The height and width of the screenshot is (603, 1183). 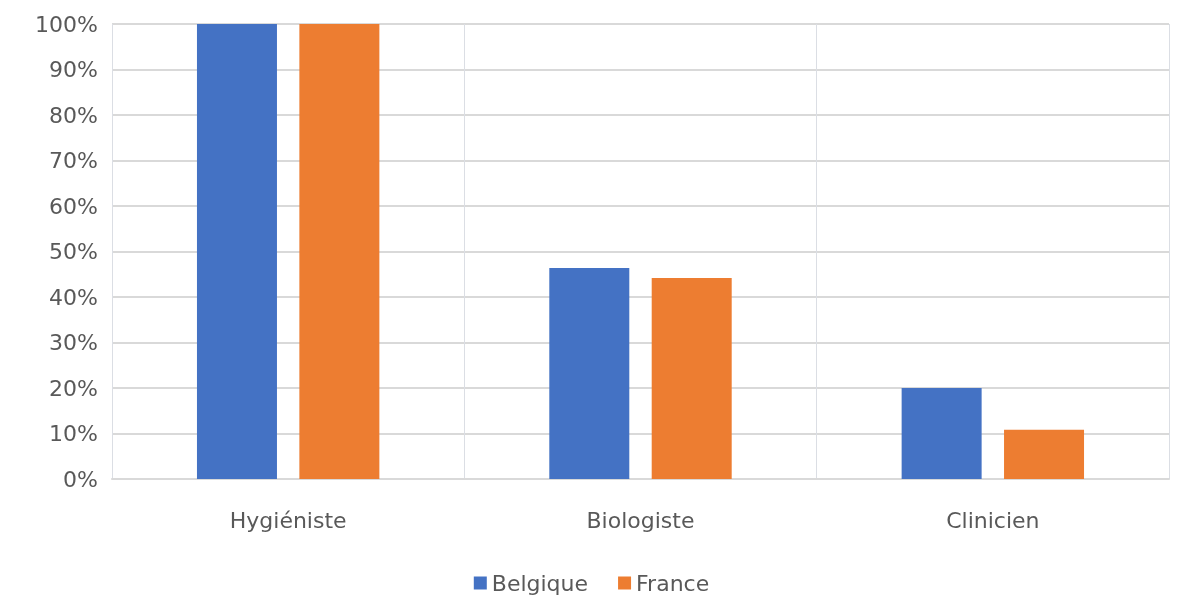 What do you see at coordinates (73, 251) in the screenshot?
I see `y-tick-label: 50%` at bounding box center [73, 251].